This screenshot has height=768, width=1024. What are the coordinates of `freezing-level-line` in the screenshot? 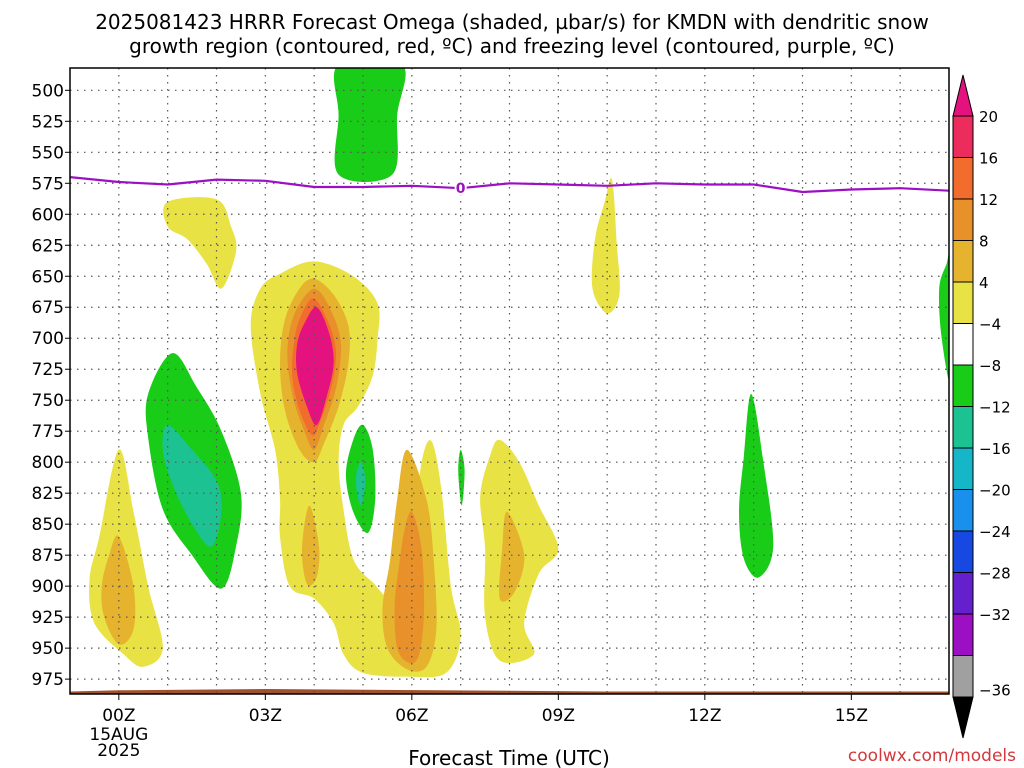 It's located at (509, 185).